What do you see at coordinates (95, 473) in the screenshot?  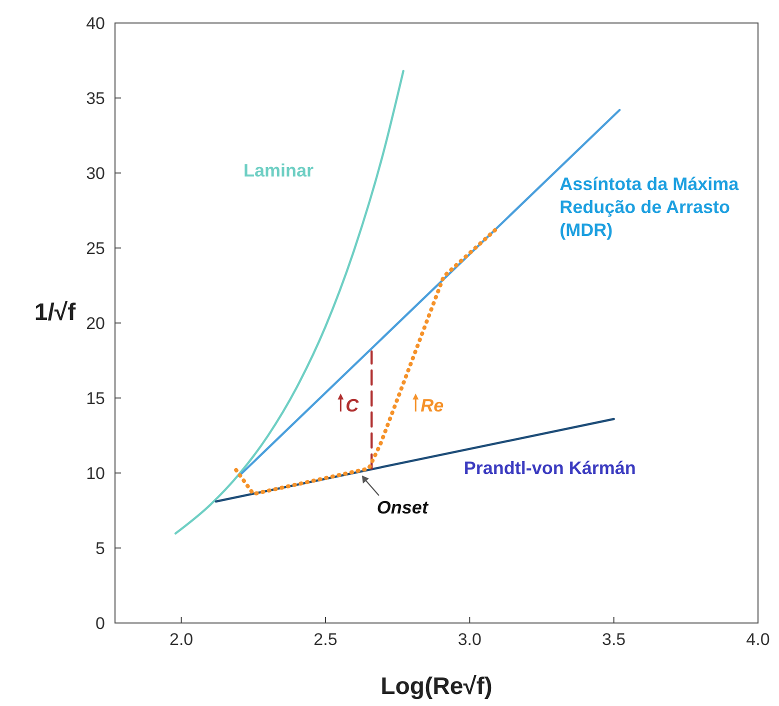 I see `y-tick-label: 10` at bounding box center [95, 473].